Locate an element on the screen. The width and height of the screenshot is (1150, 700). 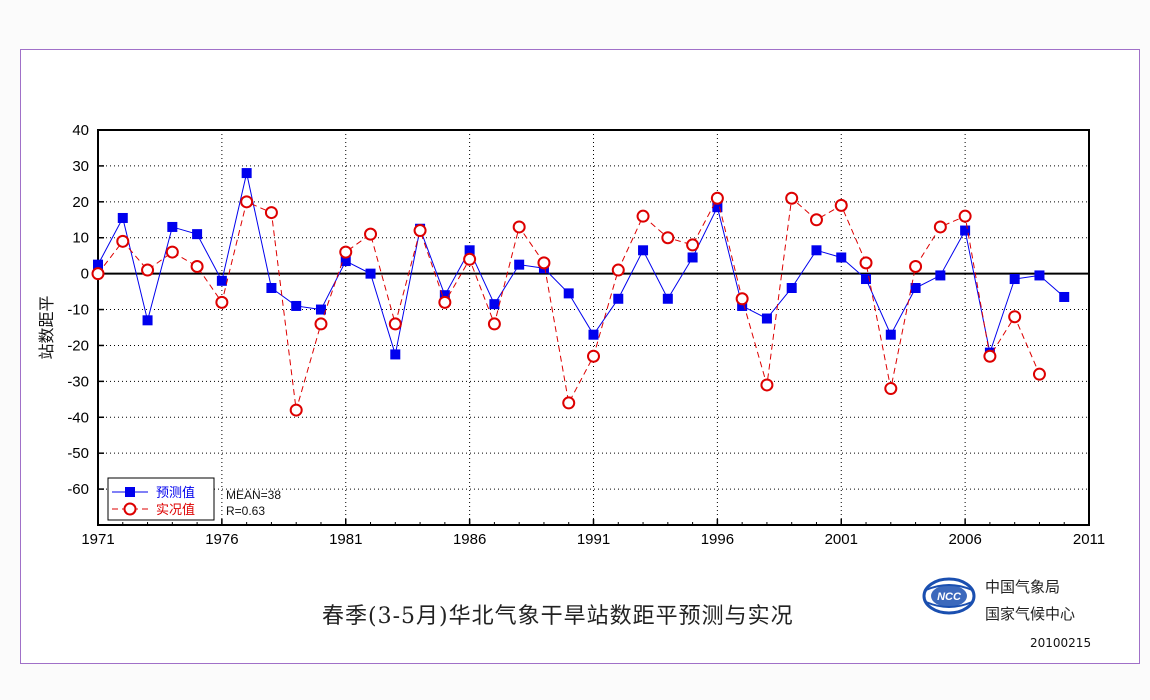
chart-title: 春季(3-5月)华北气象干旱站数距平预测与实况 is located at coordinates (558, 616).